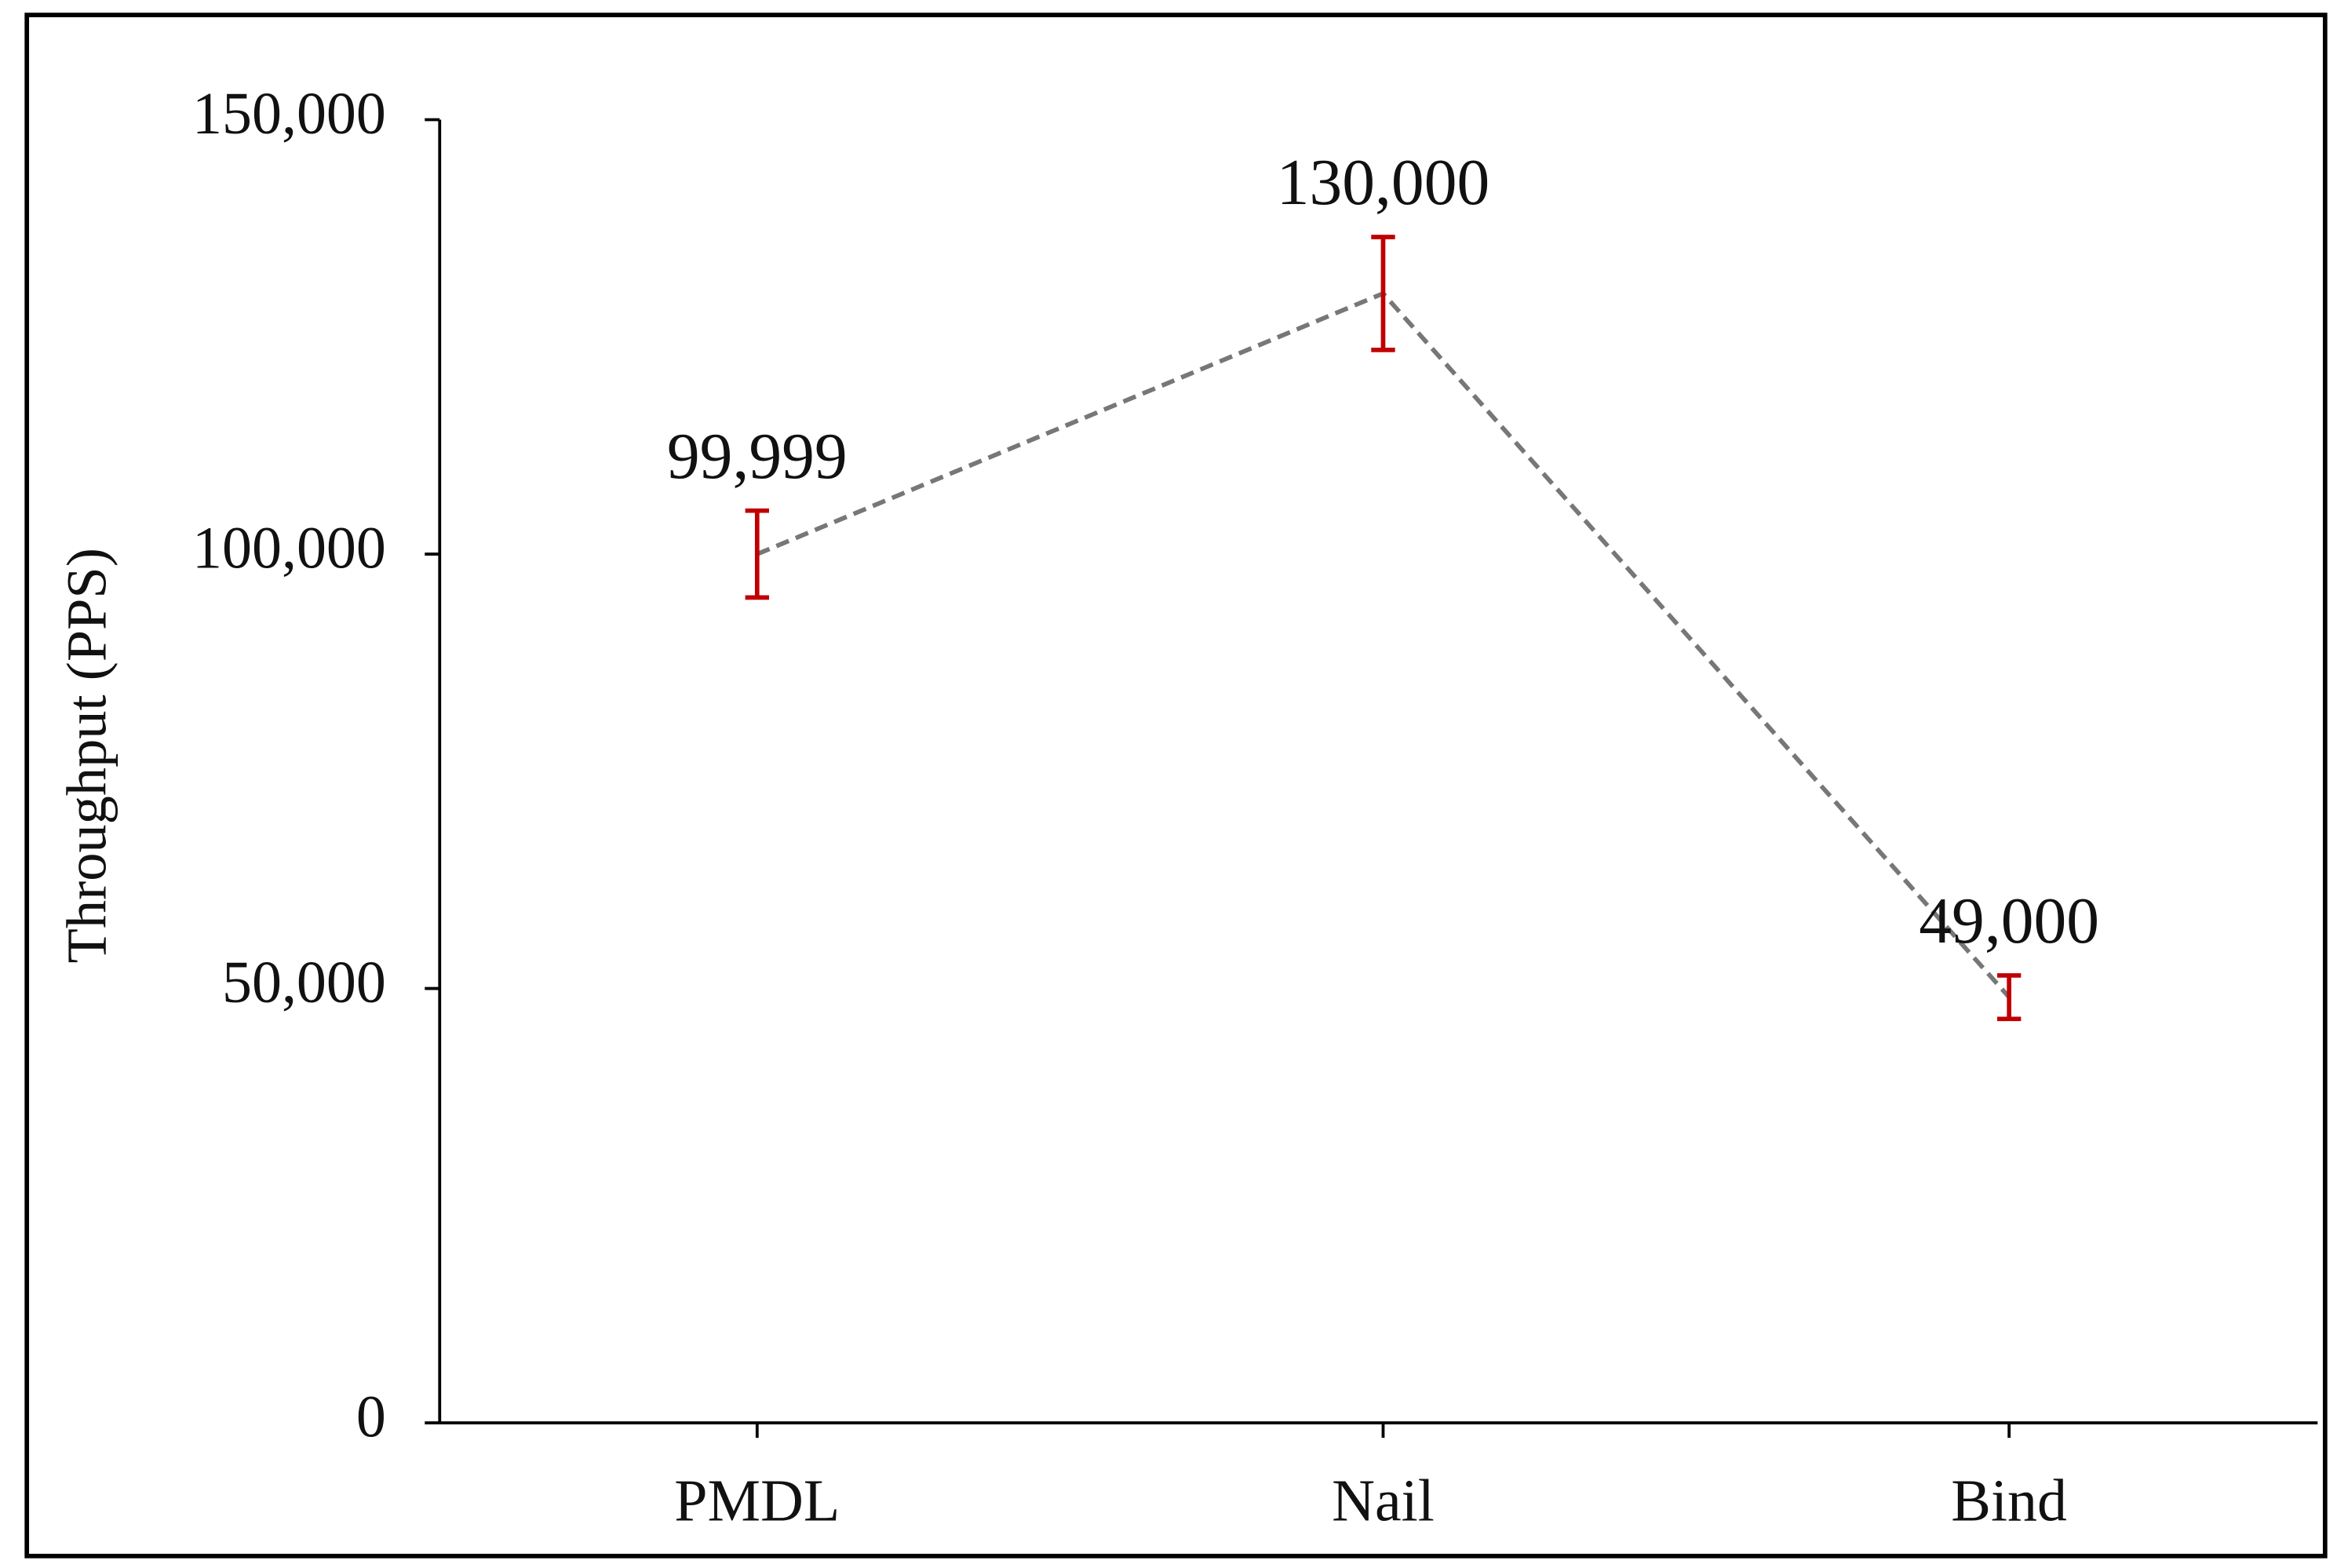  Describe the element at coordinates (371, 1416) in the screenshot. I see `y-tick-label: 0` at that location.